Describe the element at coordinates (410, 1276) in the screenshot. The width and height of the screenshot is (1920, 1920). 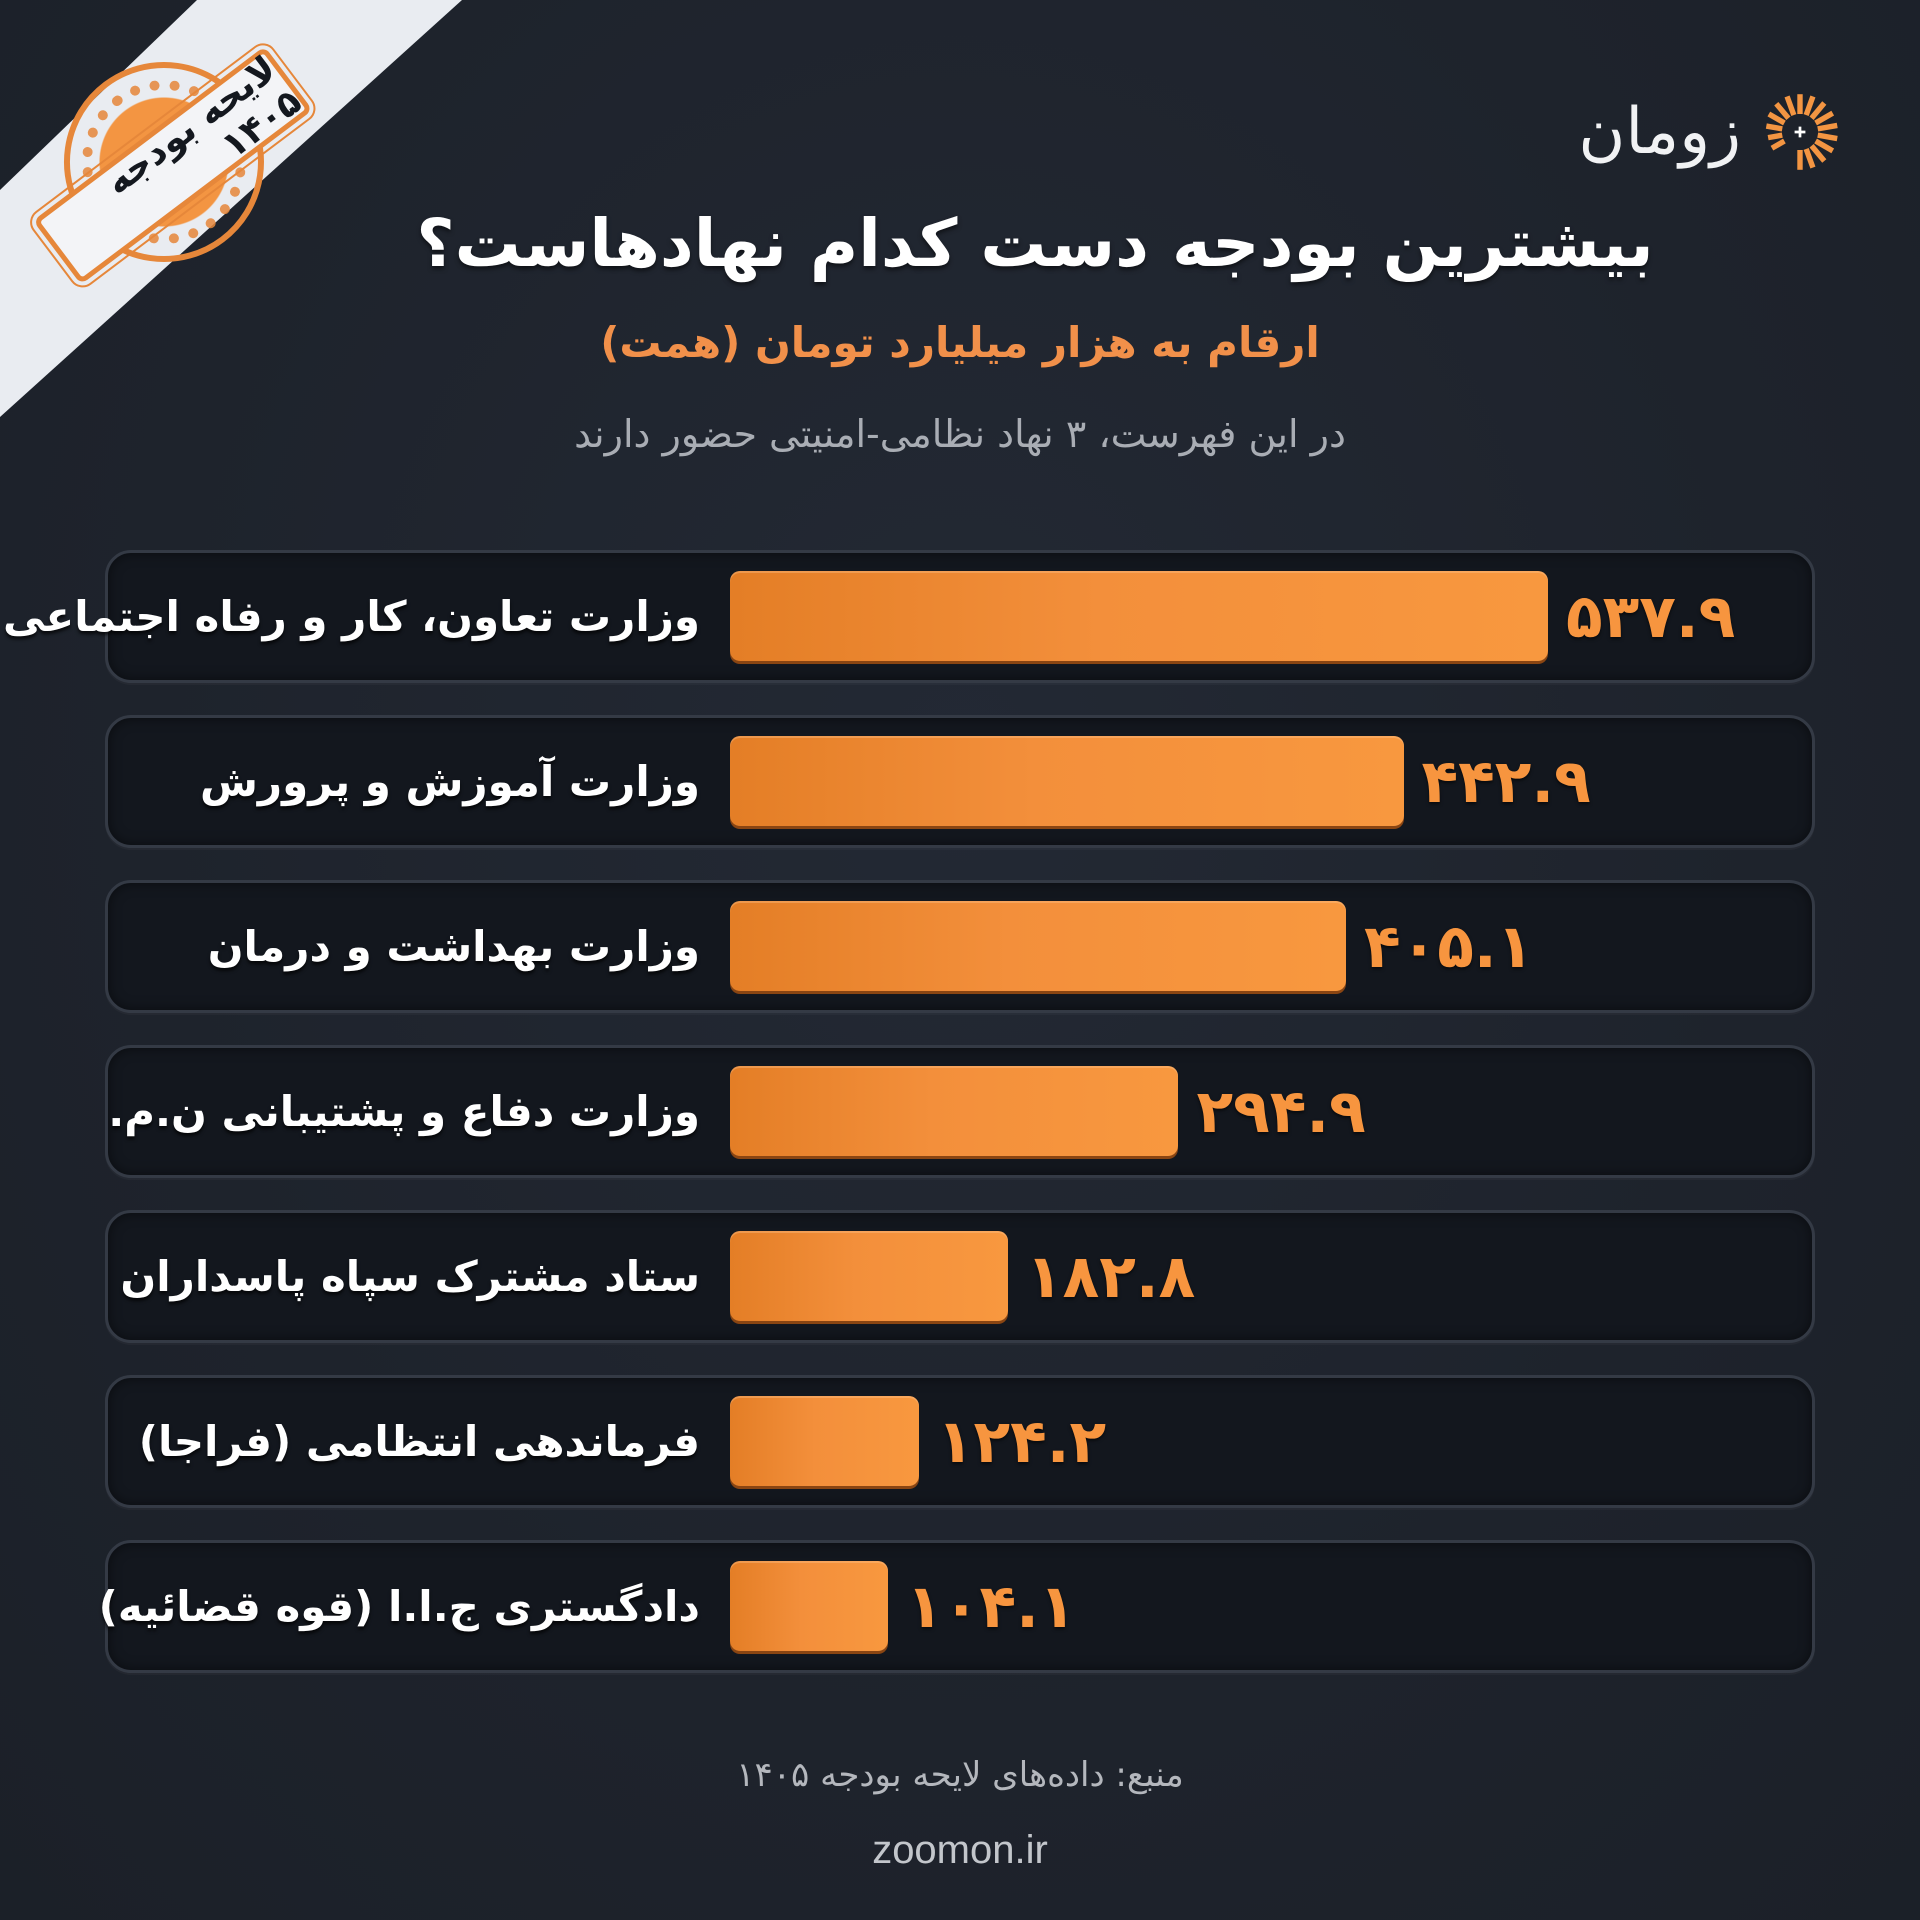
I see `row-label: ستاد مشترک سپاه پاسداران` at that location.